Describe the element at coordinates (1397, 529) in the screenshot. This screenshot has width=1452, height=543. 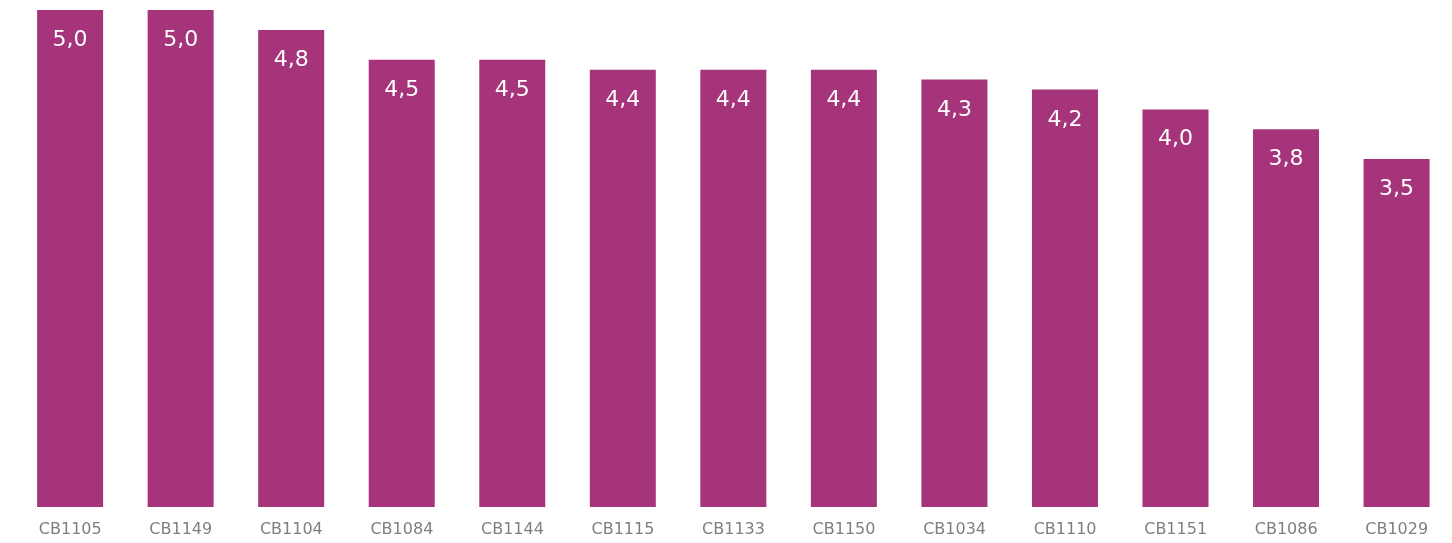
I see `x-tick-label: CB1029` at that location.